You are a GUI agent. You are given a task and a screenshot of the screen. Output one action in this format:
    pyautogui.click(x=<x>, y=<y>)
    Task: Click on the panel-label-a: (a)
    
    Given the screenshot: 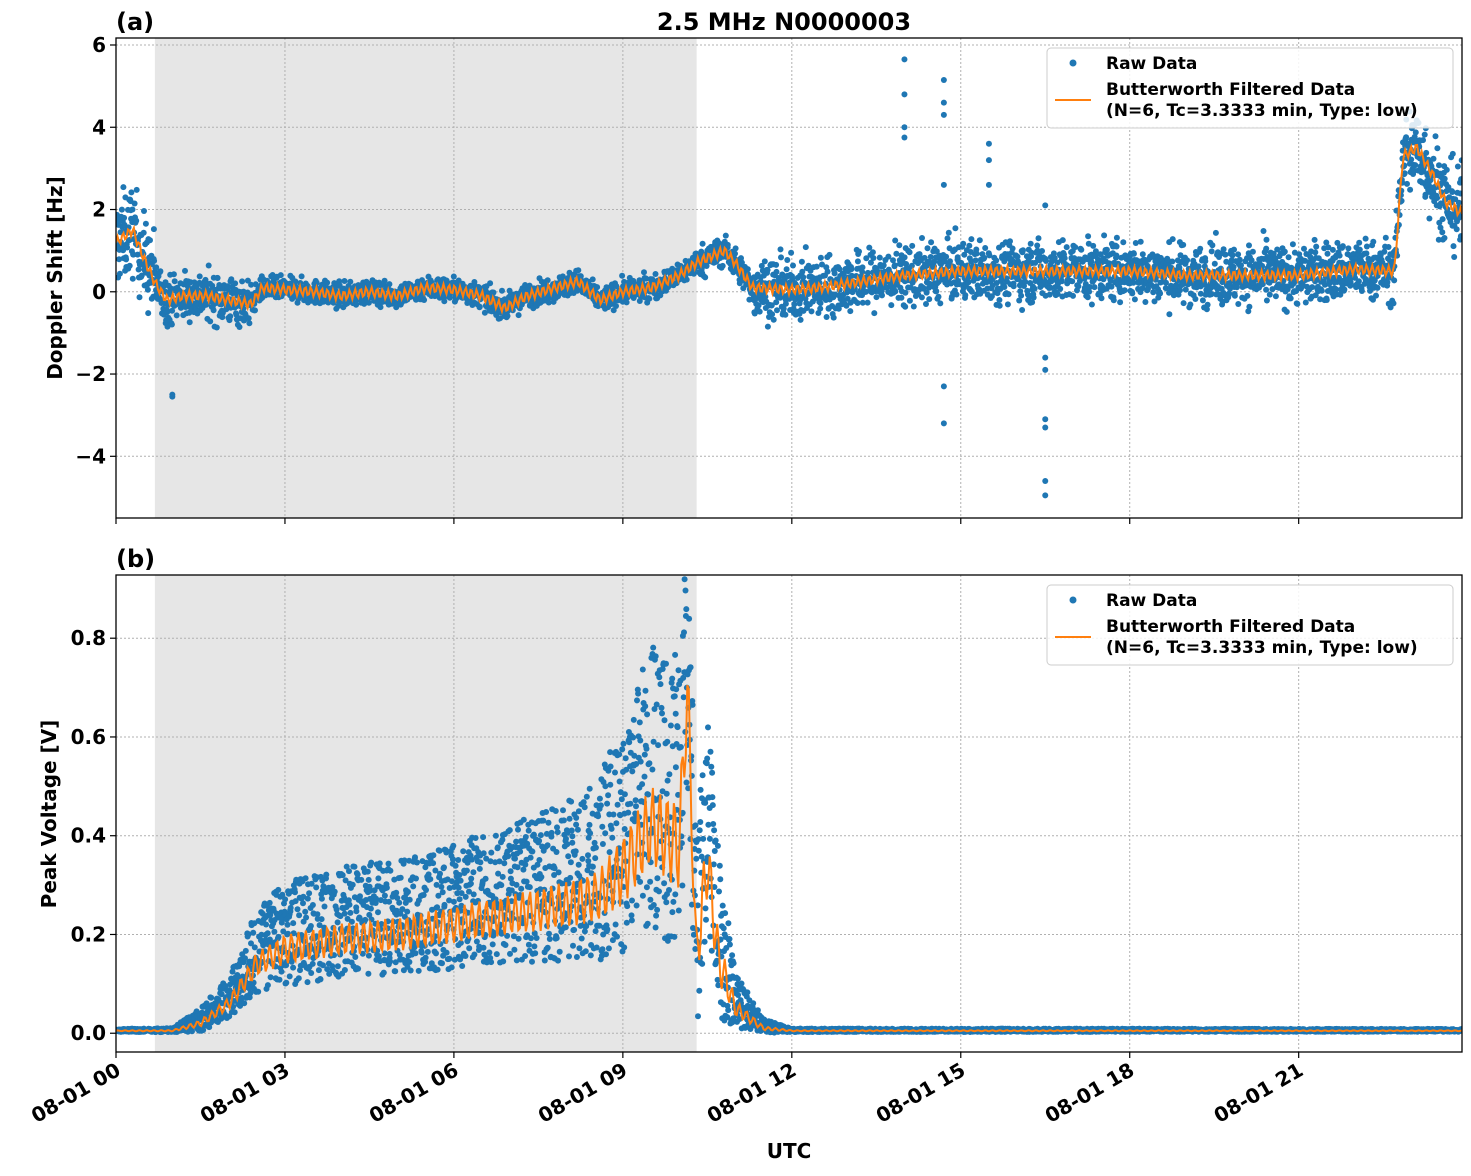 What is the action you would take?
    pyautogui.click(x=135, y=22)
    